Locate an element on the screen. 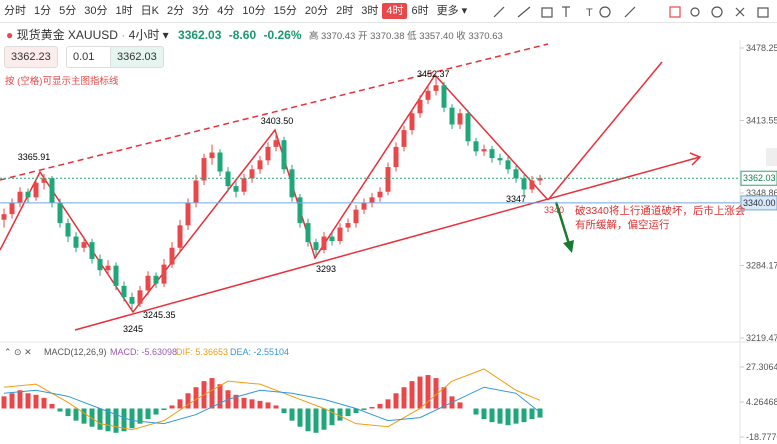  y-tick-label: 3219.47 is located at coordinates (761, 338).